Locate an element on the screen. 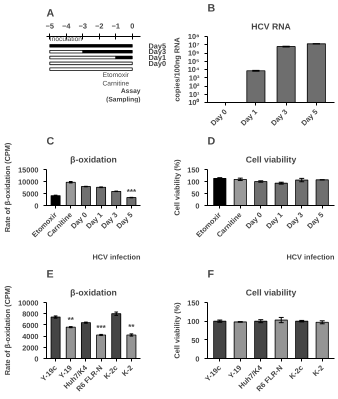  text: D is located at coordinates (212, 142).